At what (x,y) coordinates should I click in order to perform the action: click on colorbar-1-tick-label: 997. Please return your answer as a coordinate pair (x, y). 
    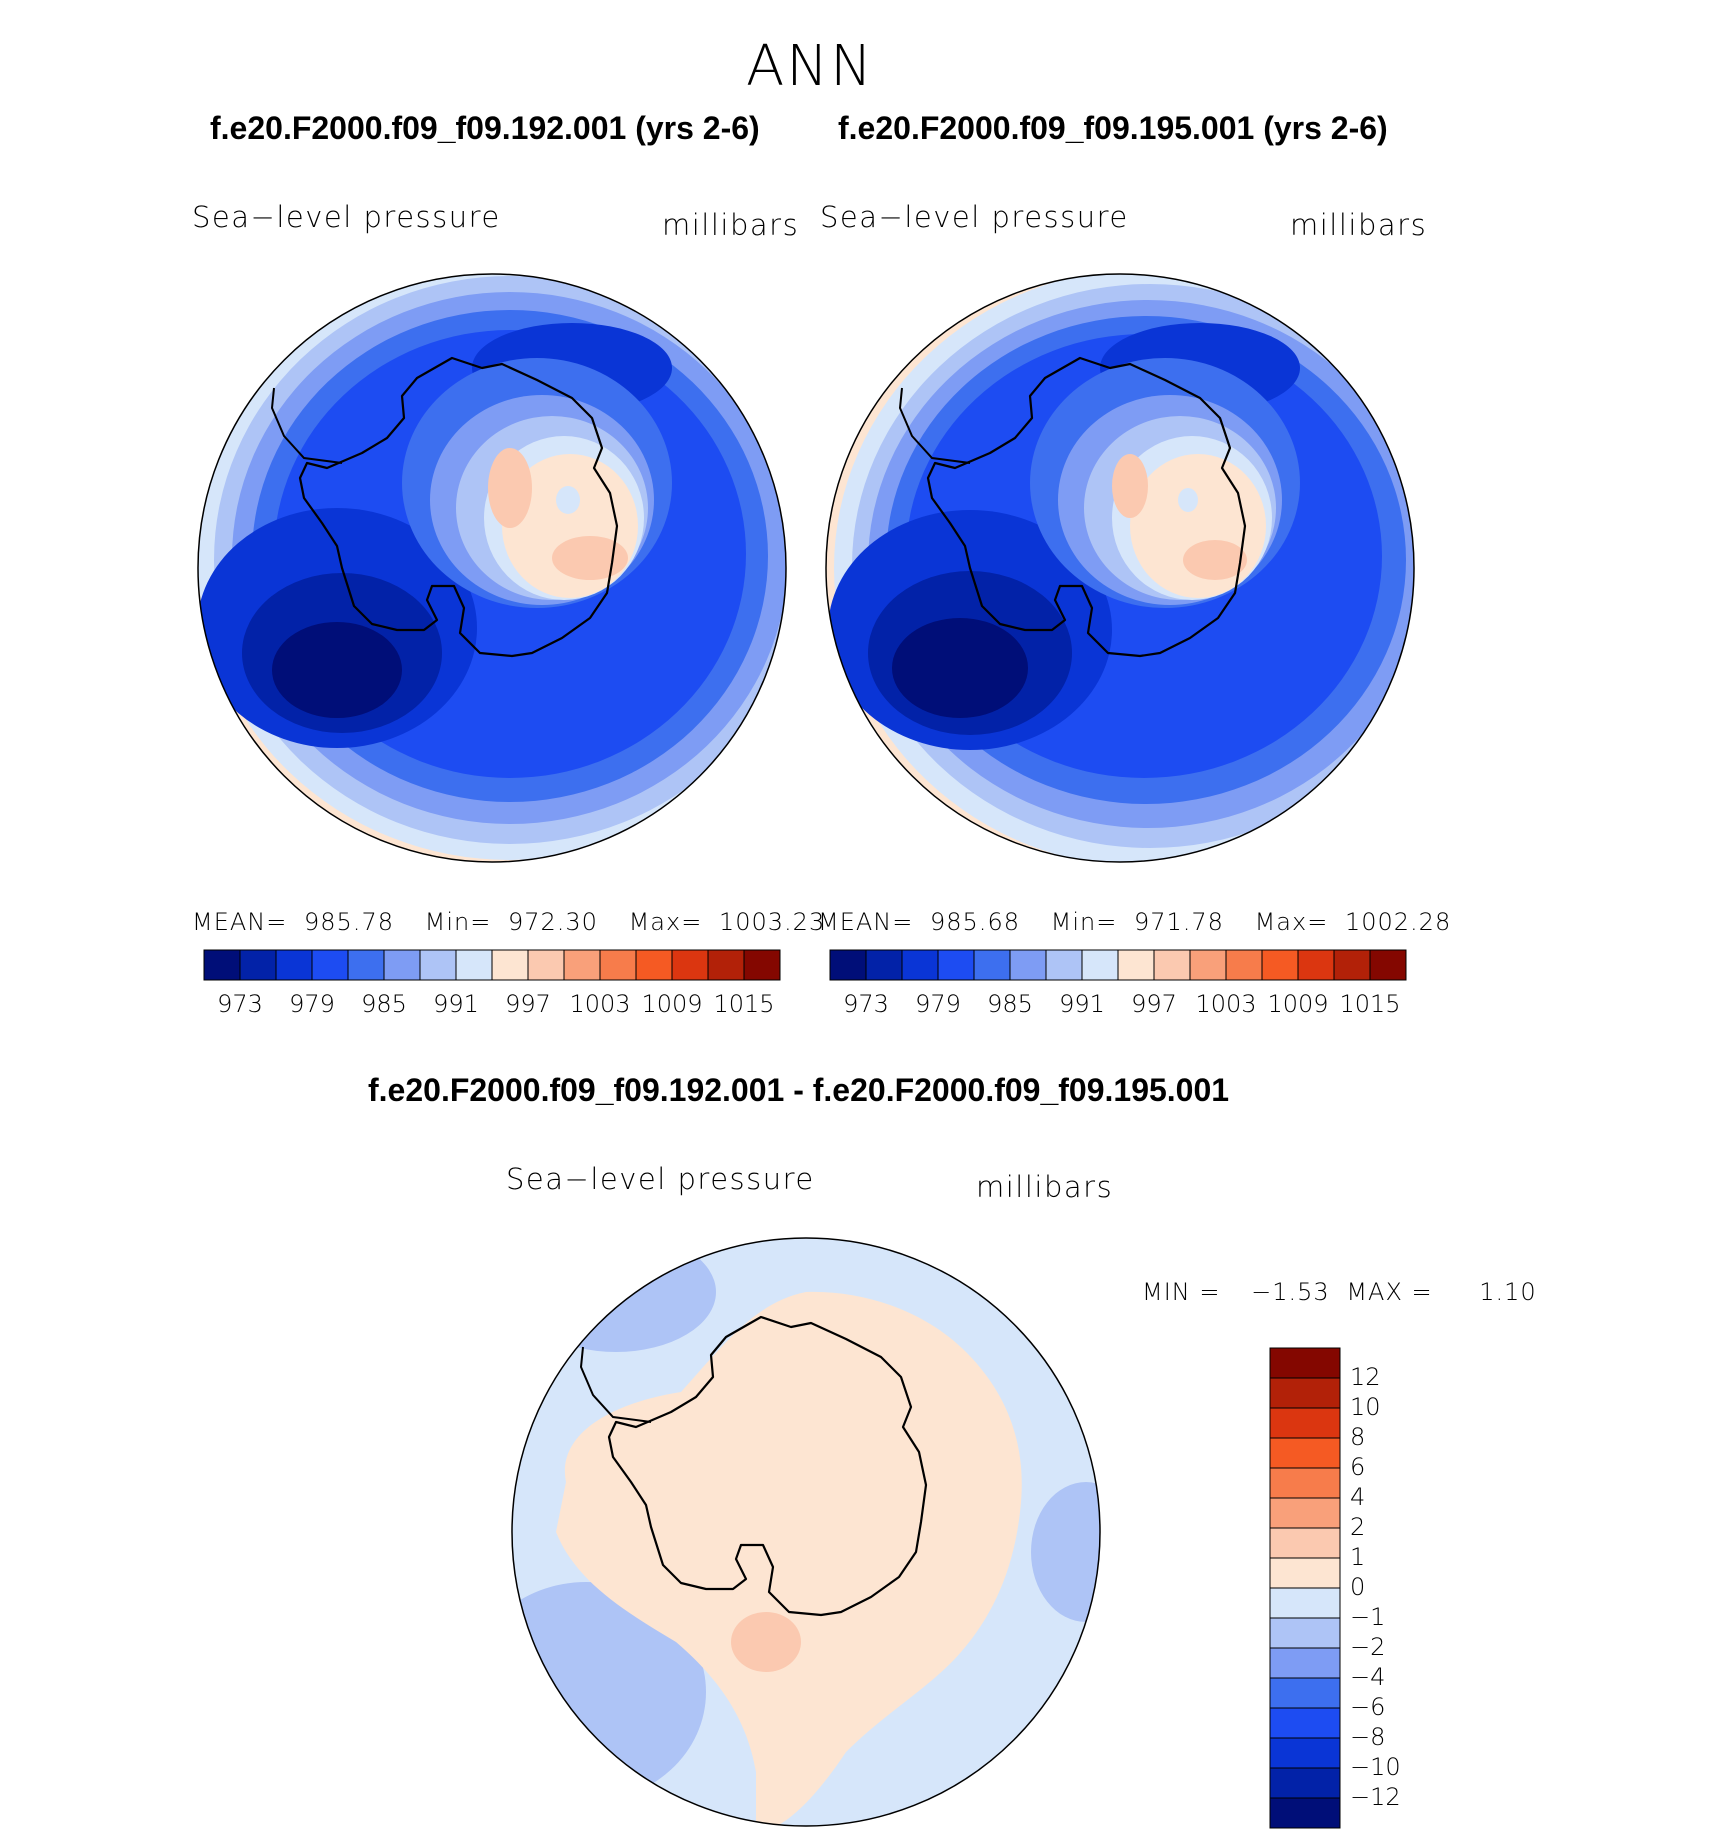
    Looking at the image, I should click on (528, 1004).